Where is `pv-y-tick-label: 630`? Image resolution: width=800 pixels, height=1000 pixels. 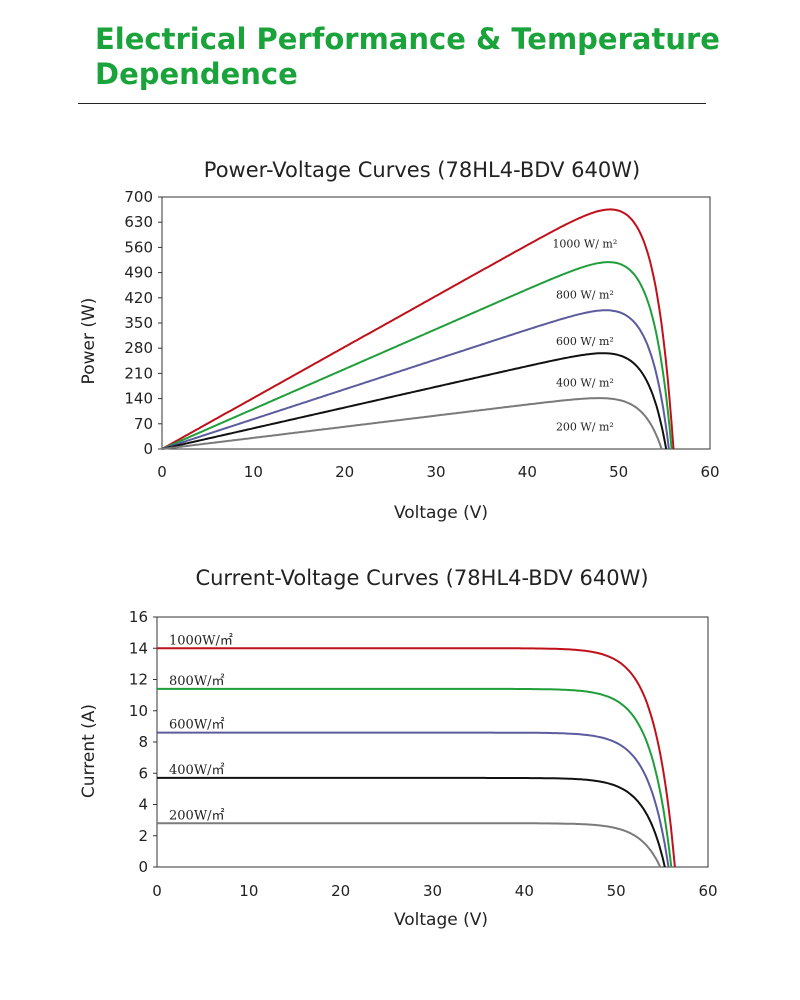 pv-y-tick-label: 630 is located at coordinates (138, 222).